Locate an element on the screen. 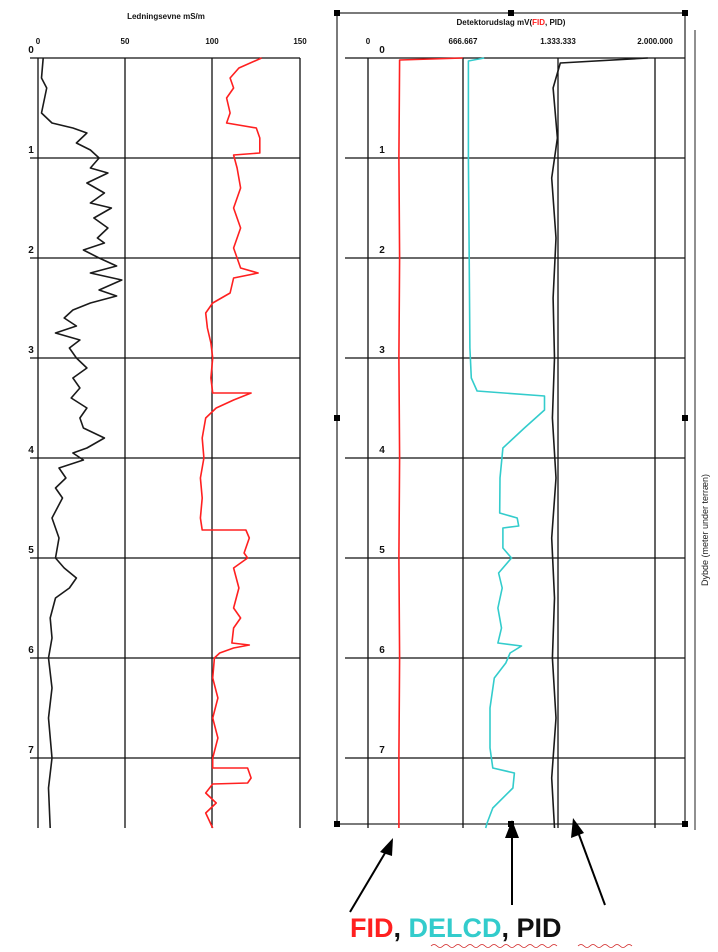  annotation-arrows is located at coordinates (477, 865).